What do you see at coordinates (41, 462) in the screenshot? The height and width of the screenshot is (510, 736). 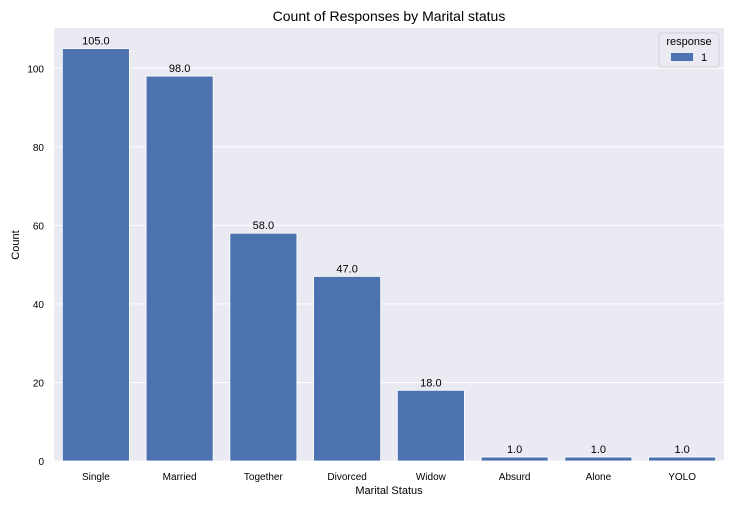 I see `y-tick-label: 0` at bounding box center [41, 462].